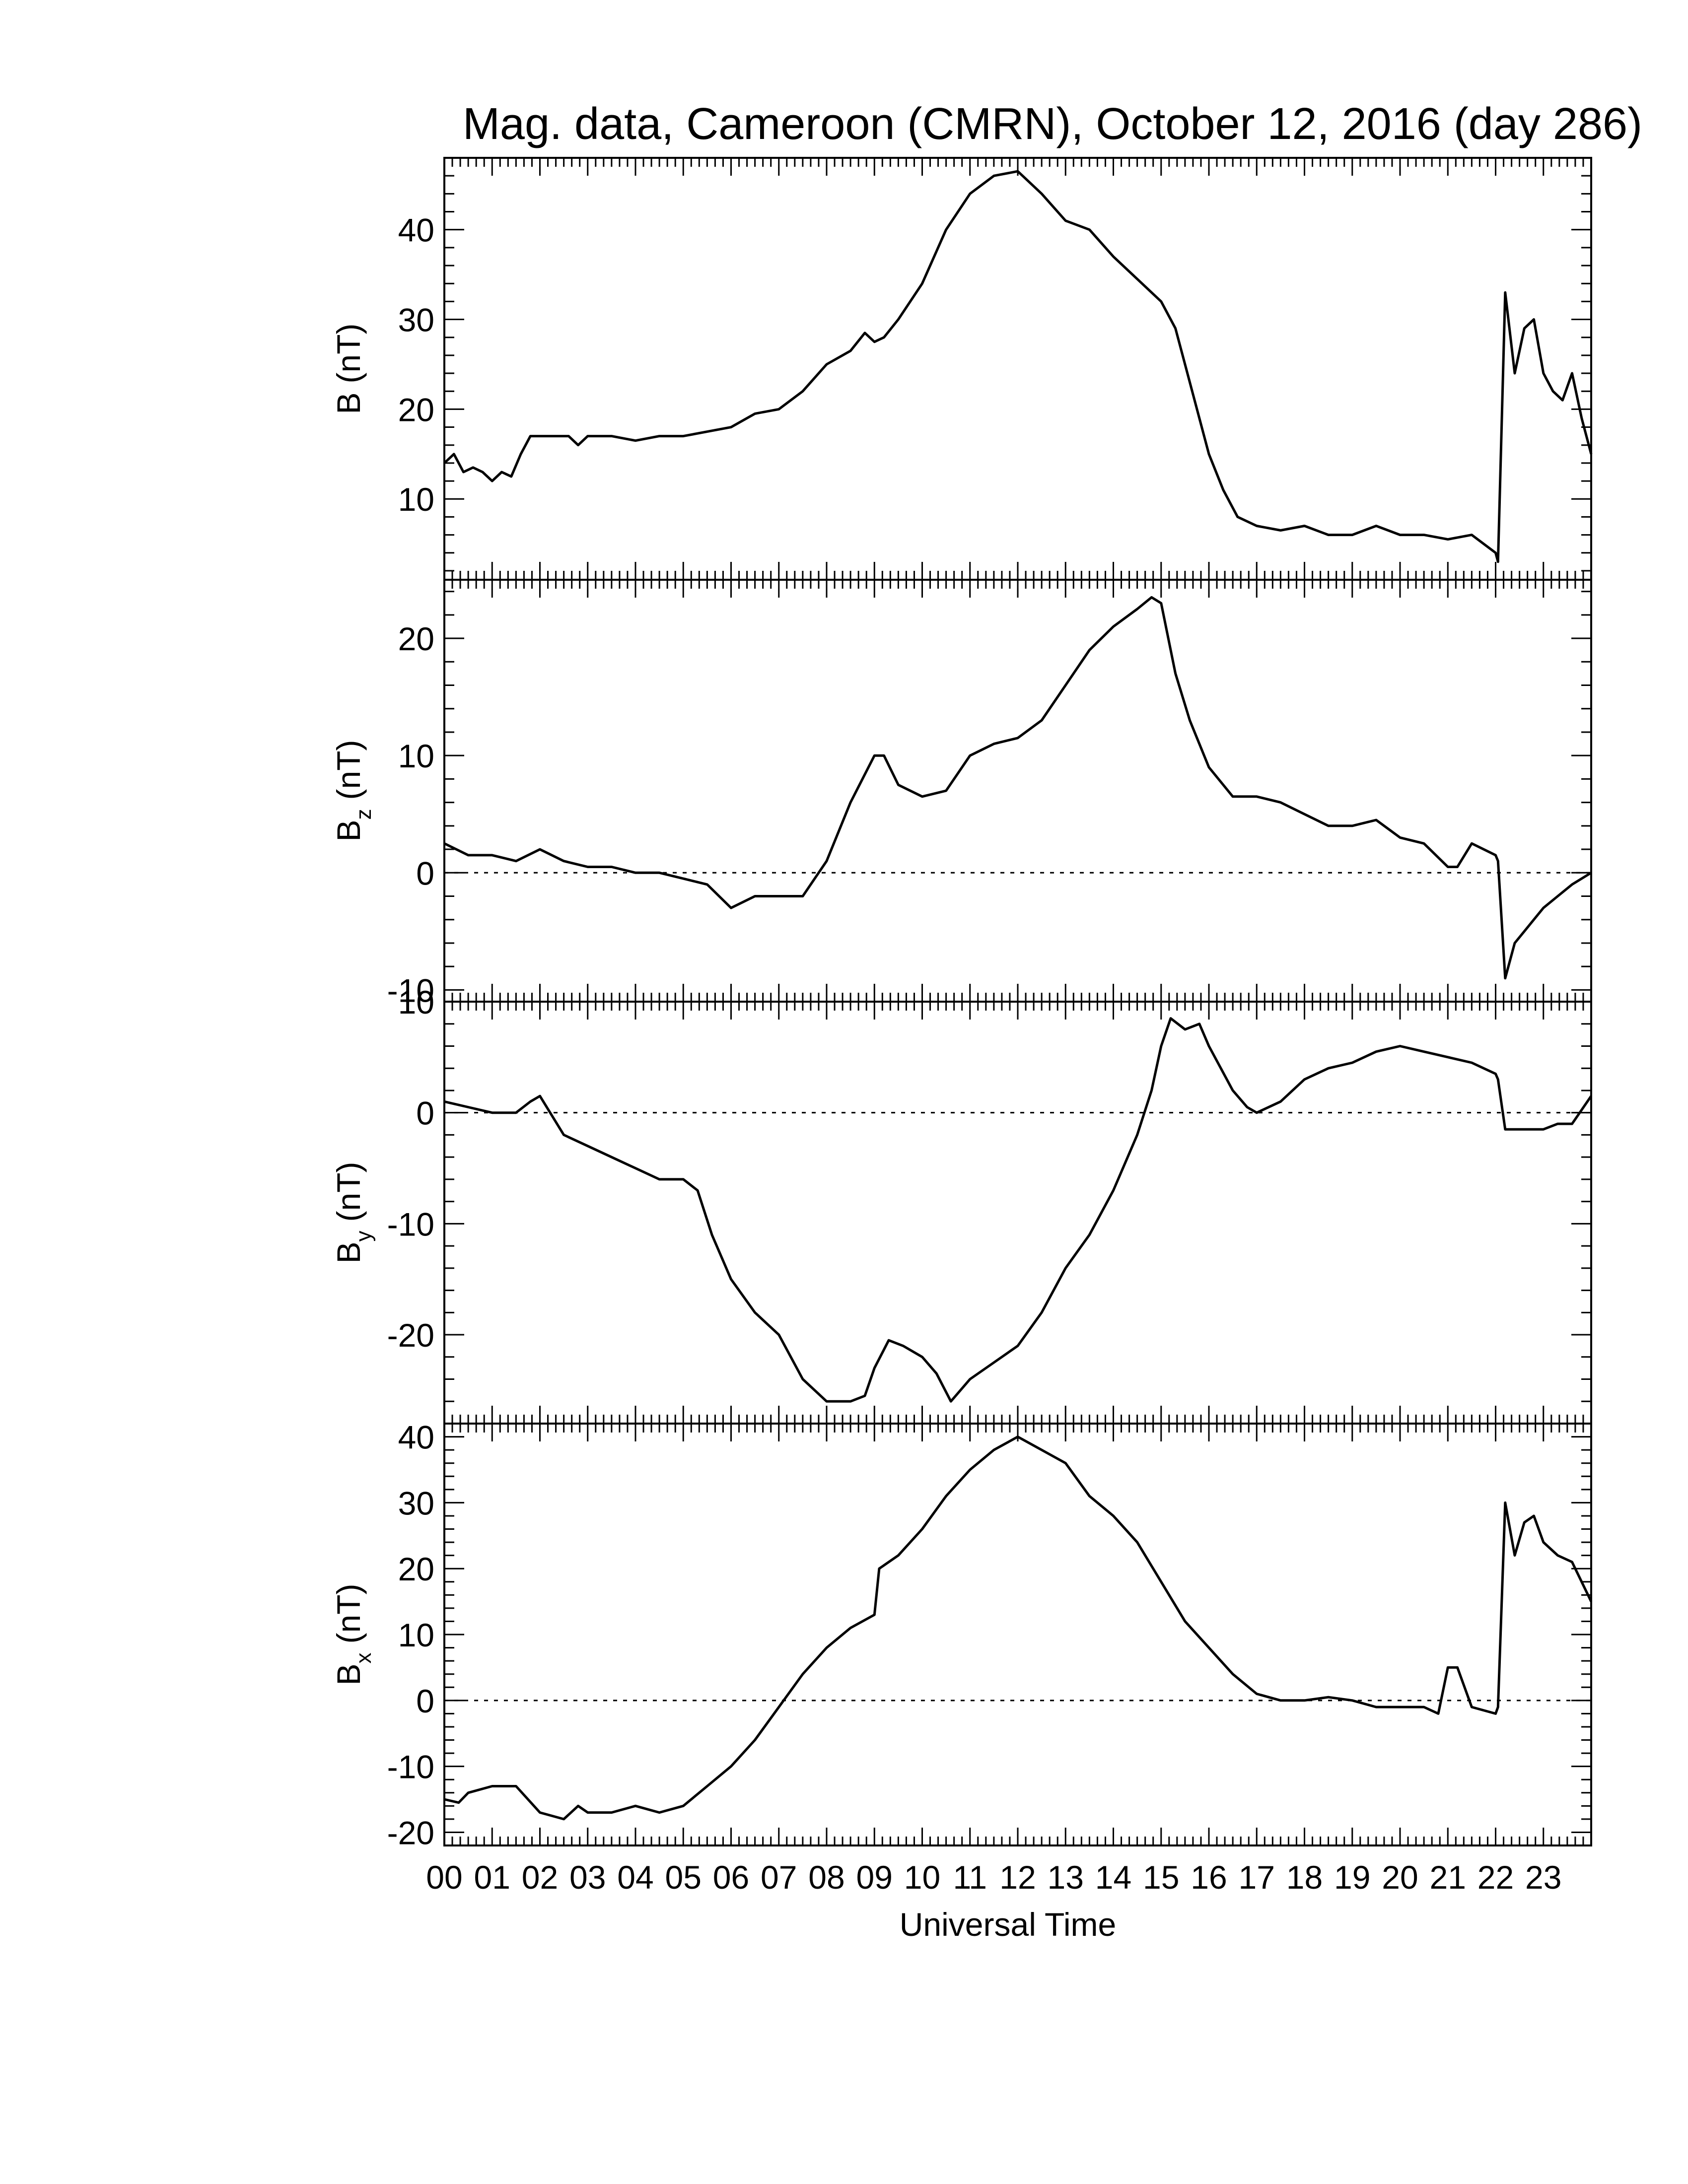  What do you see at coordinates (970, 1877) in the screenshot?
I see `x-tick-label: 11` at bounding box center [970, 1877].